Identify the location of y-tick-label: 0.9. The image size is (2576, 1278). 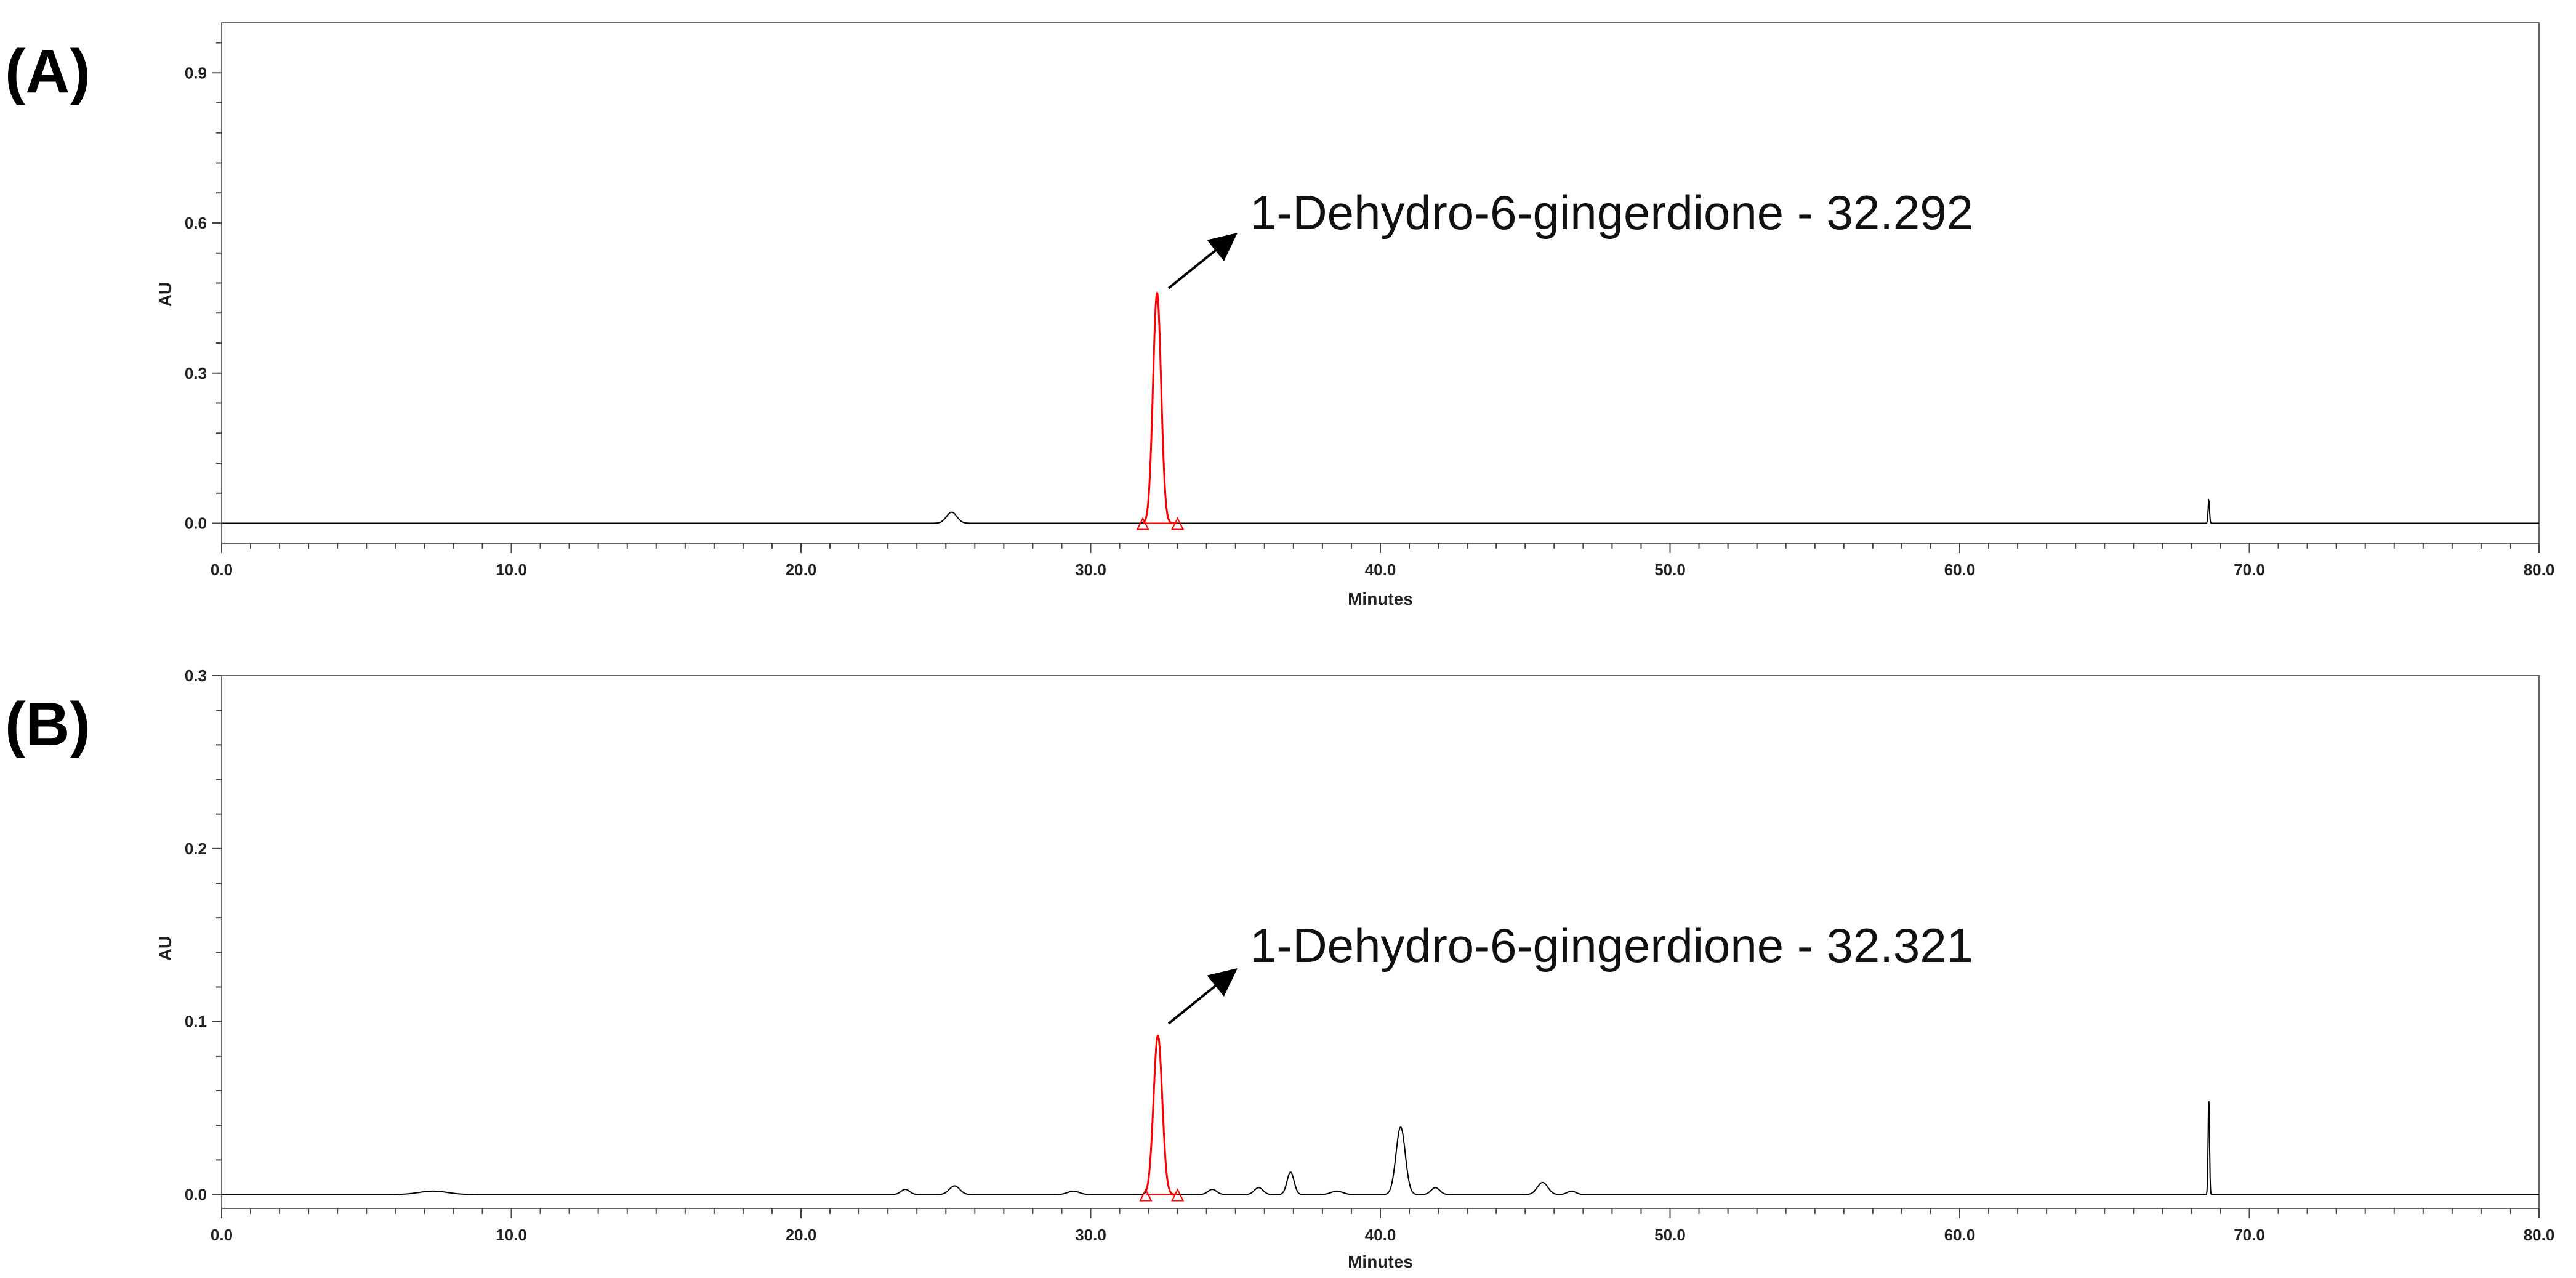
(196, 72).